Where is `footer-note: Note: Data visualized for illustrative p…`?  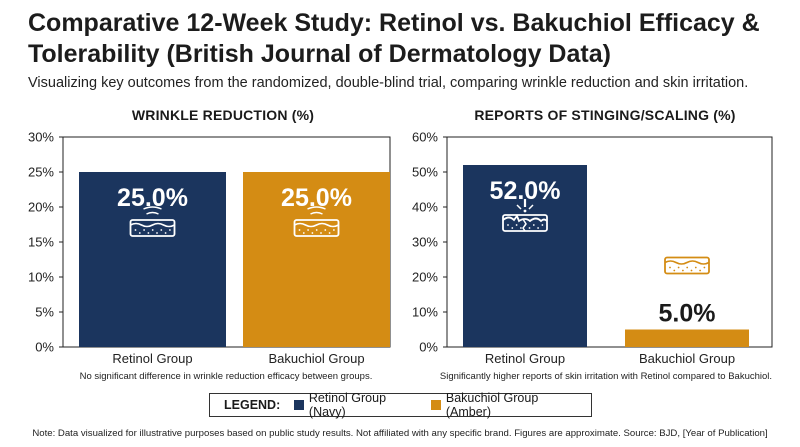 footer-note: Note: Data visualized for illustrative p… is located at coordinates (400, 433).